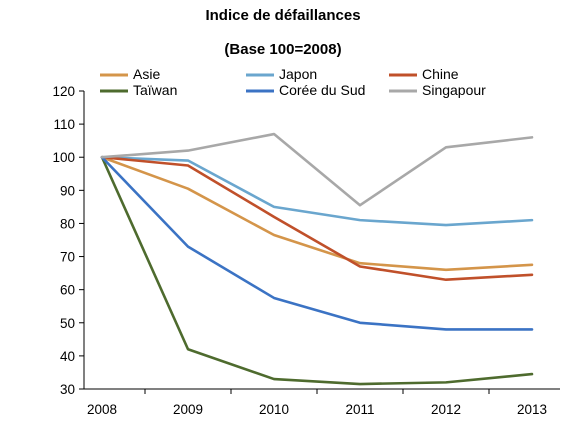  I want to click on x-tick-label: 2010, so click(274, 409).